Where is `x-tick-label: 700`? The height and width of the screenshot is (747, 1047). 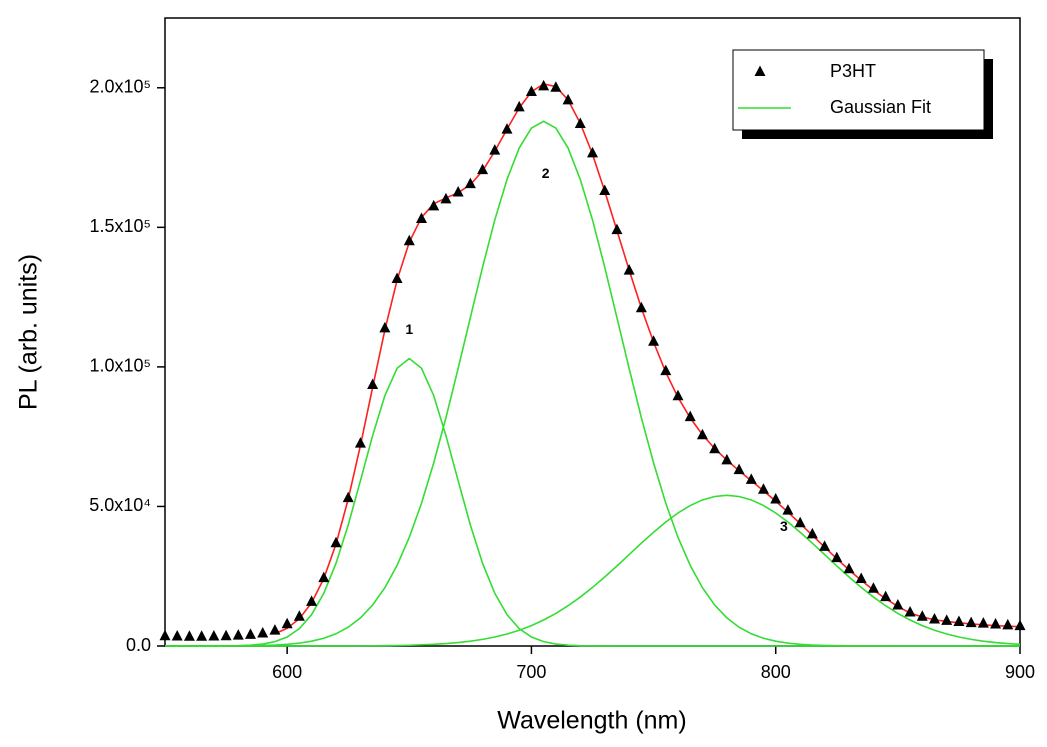 x-tick-label: 700 is located at coordinates (531, 672).